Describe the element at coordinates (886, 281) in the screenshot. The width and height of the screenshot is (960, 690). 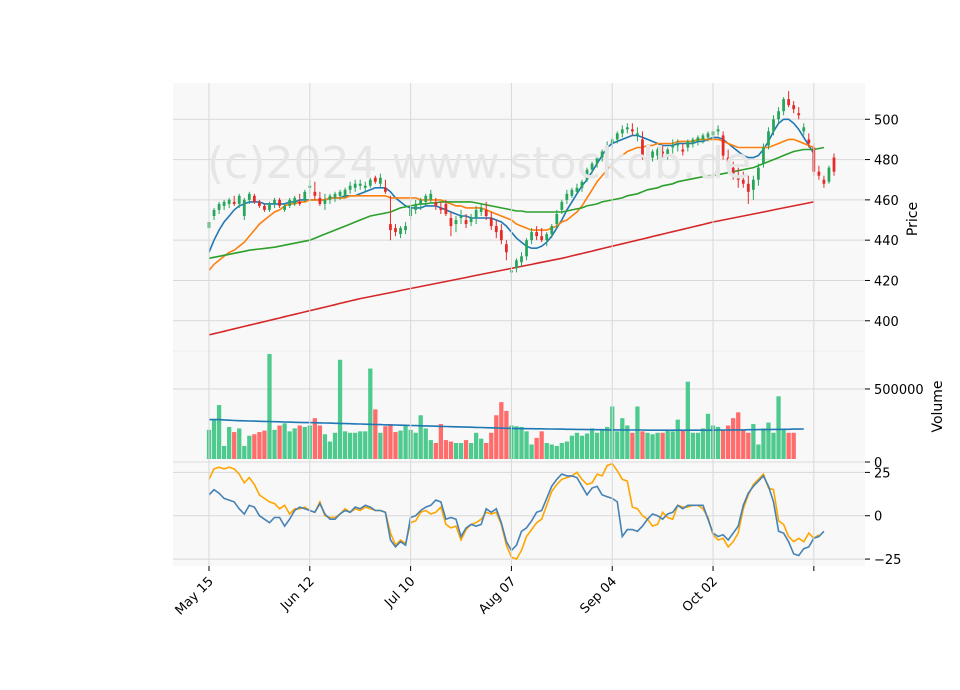
I see `price-tick-label: 420` at that location.